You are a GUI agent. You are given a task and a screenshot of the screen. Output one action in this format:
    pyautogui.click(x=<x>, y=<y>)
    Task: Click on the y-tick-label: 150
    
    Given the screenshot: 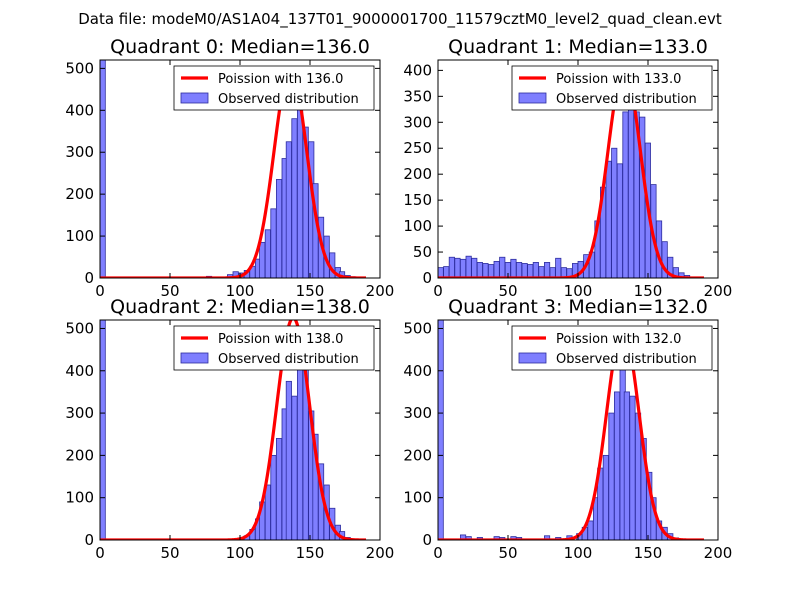 What is the action you would take?
    pyautogui.click(x=417, y=200)
    